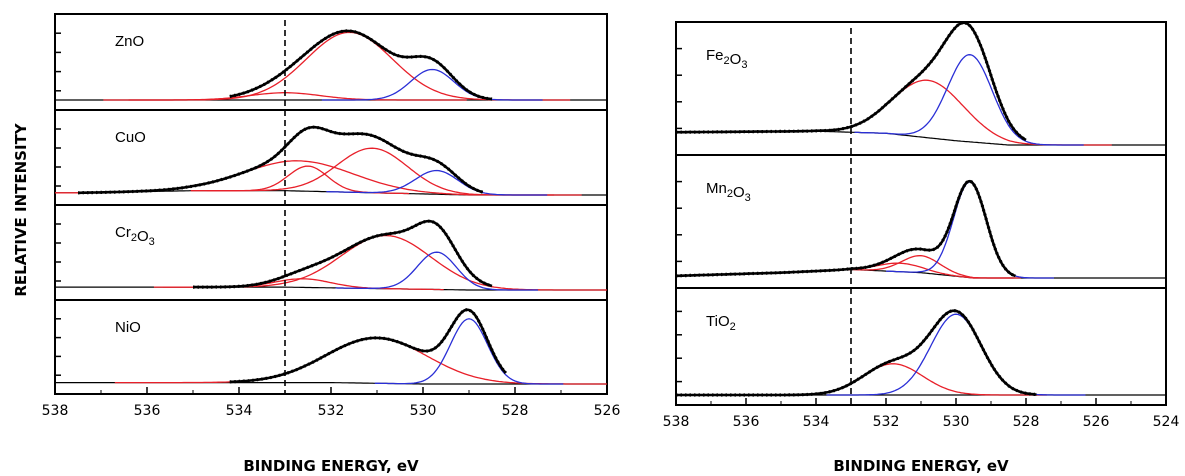 The image size is (1185, 476). I want to click on panel-cr2o3: Cr2O3, so click(331, 252).